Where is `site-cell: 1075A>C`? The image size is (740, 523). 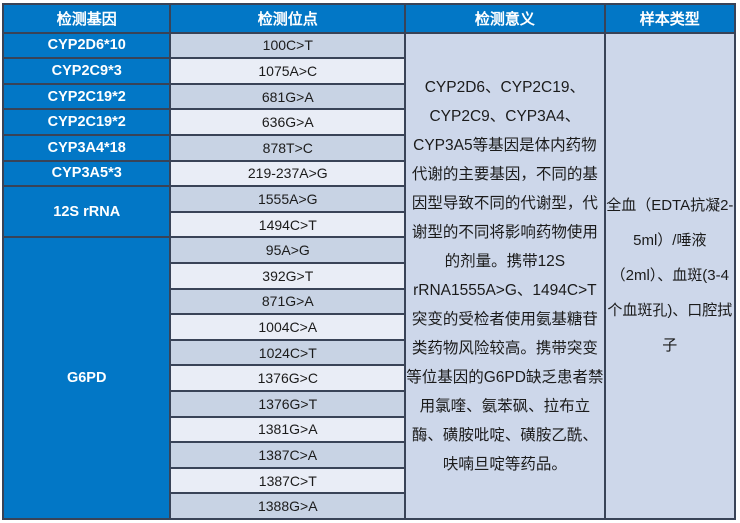
site-cell: 1075A>C is located at coordinates (288, 71).